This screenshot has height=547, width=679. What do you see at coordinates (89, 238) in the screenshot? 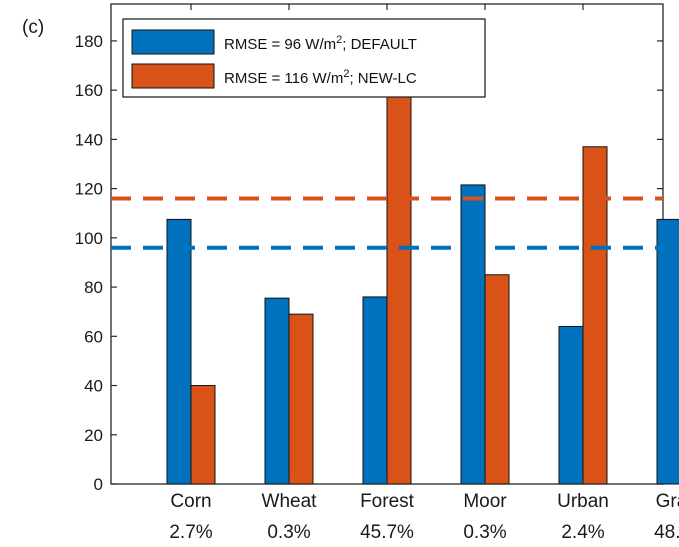
I see `y-tick-label: 100` at bounding box center [89, 238].